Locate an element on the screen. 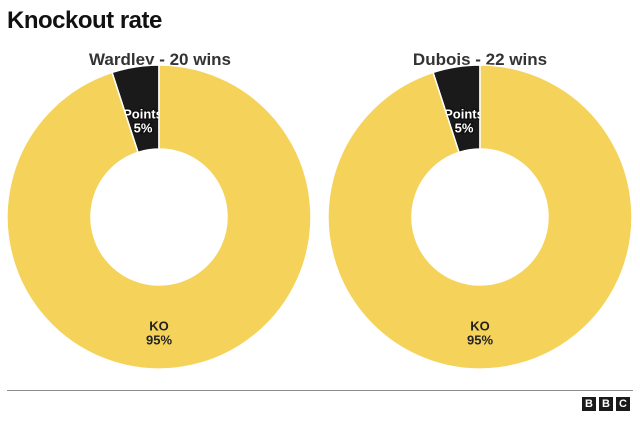 The height and width of the screenshot is (424, 640). bbc-logo: B B C is located at coordinates (606, 404).